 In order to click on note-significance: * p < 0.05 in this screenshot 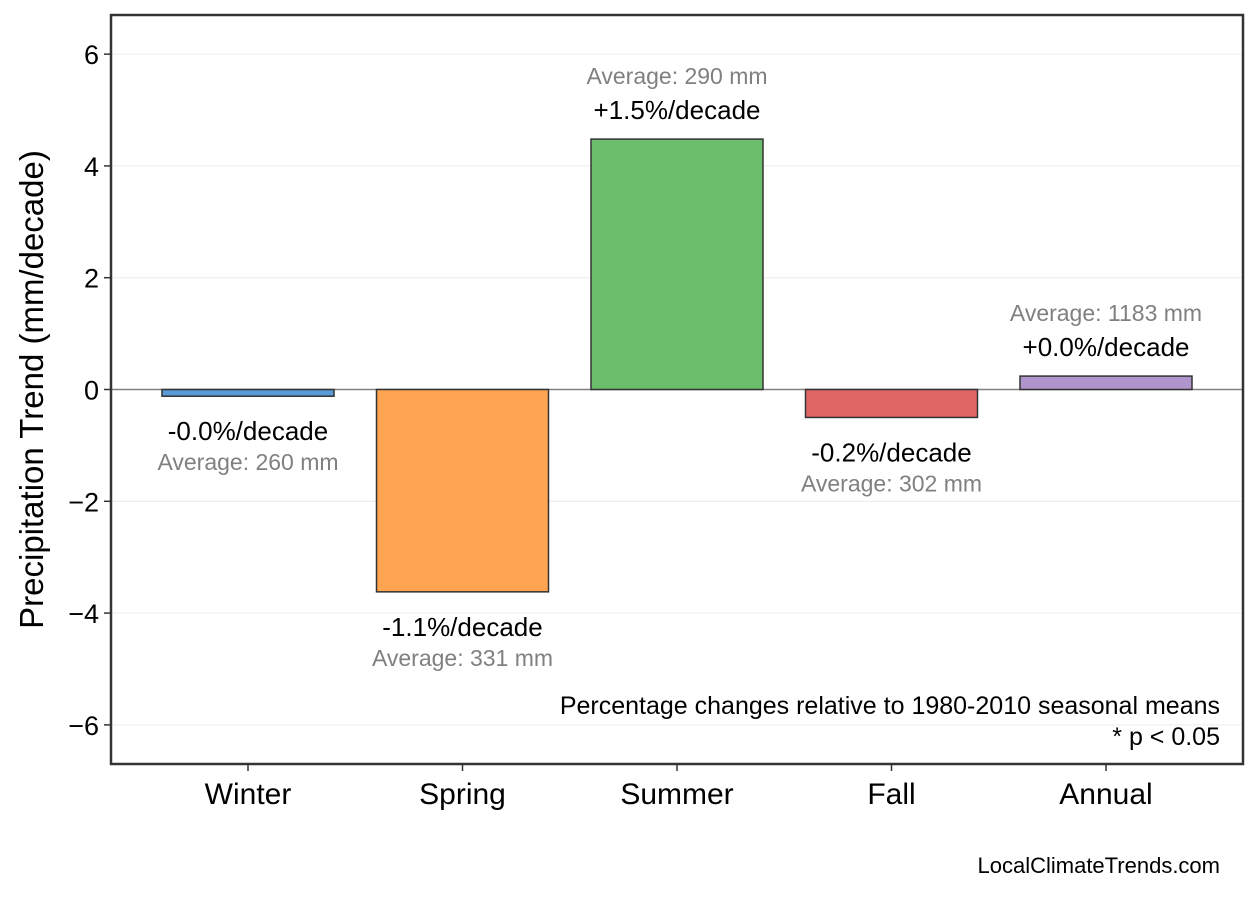, I will do `click(1166, 737)`.